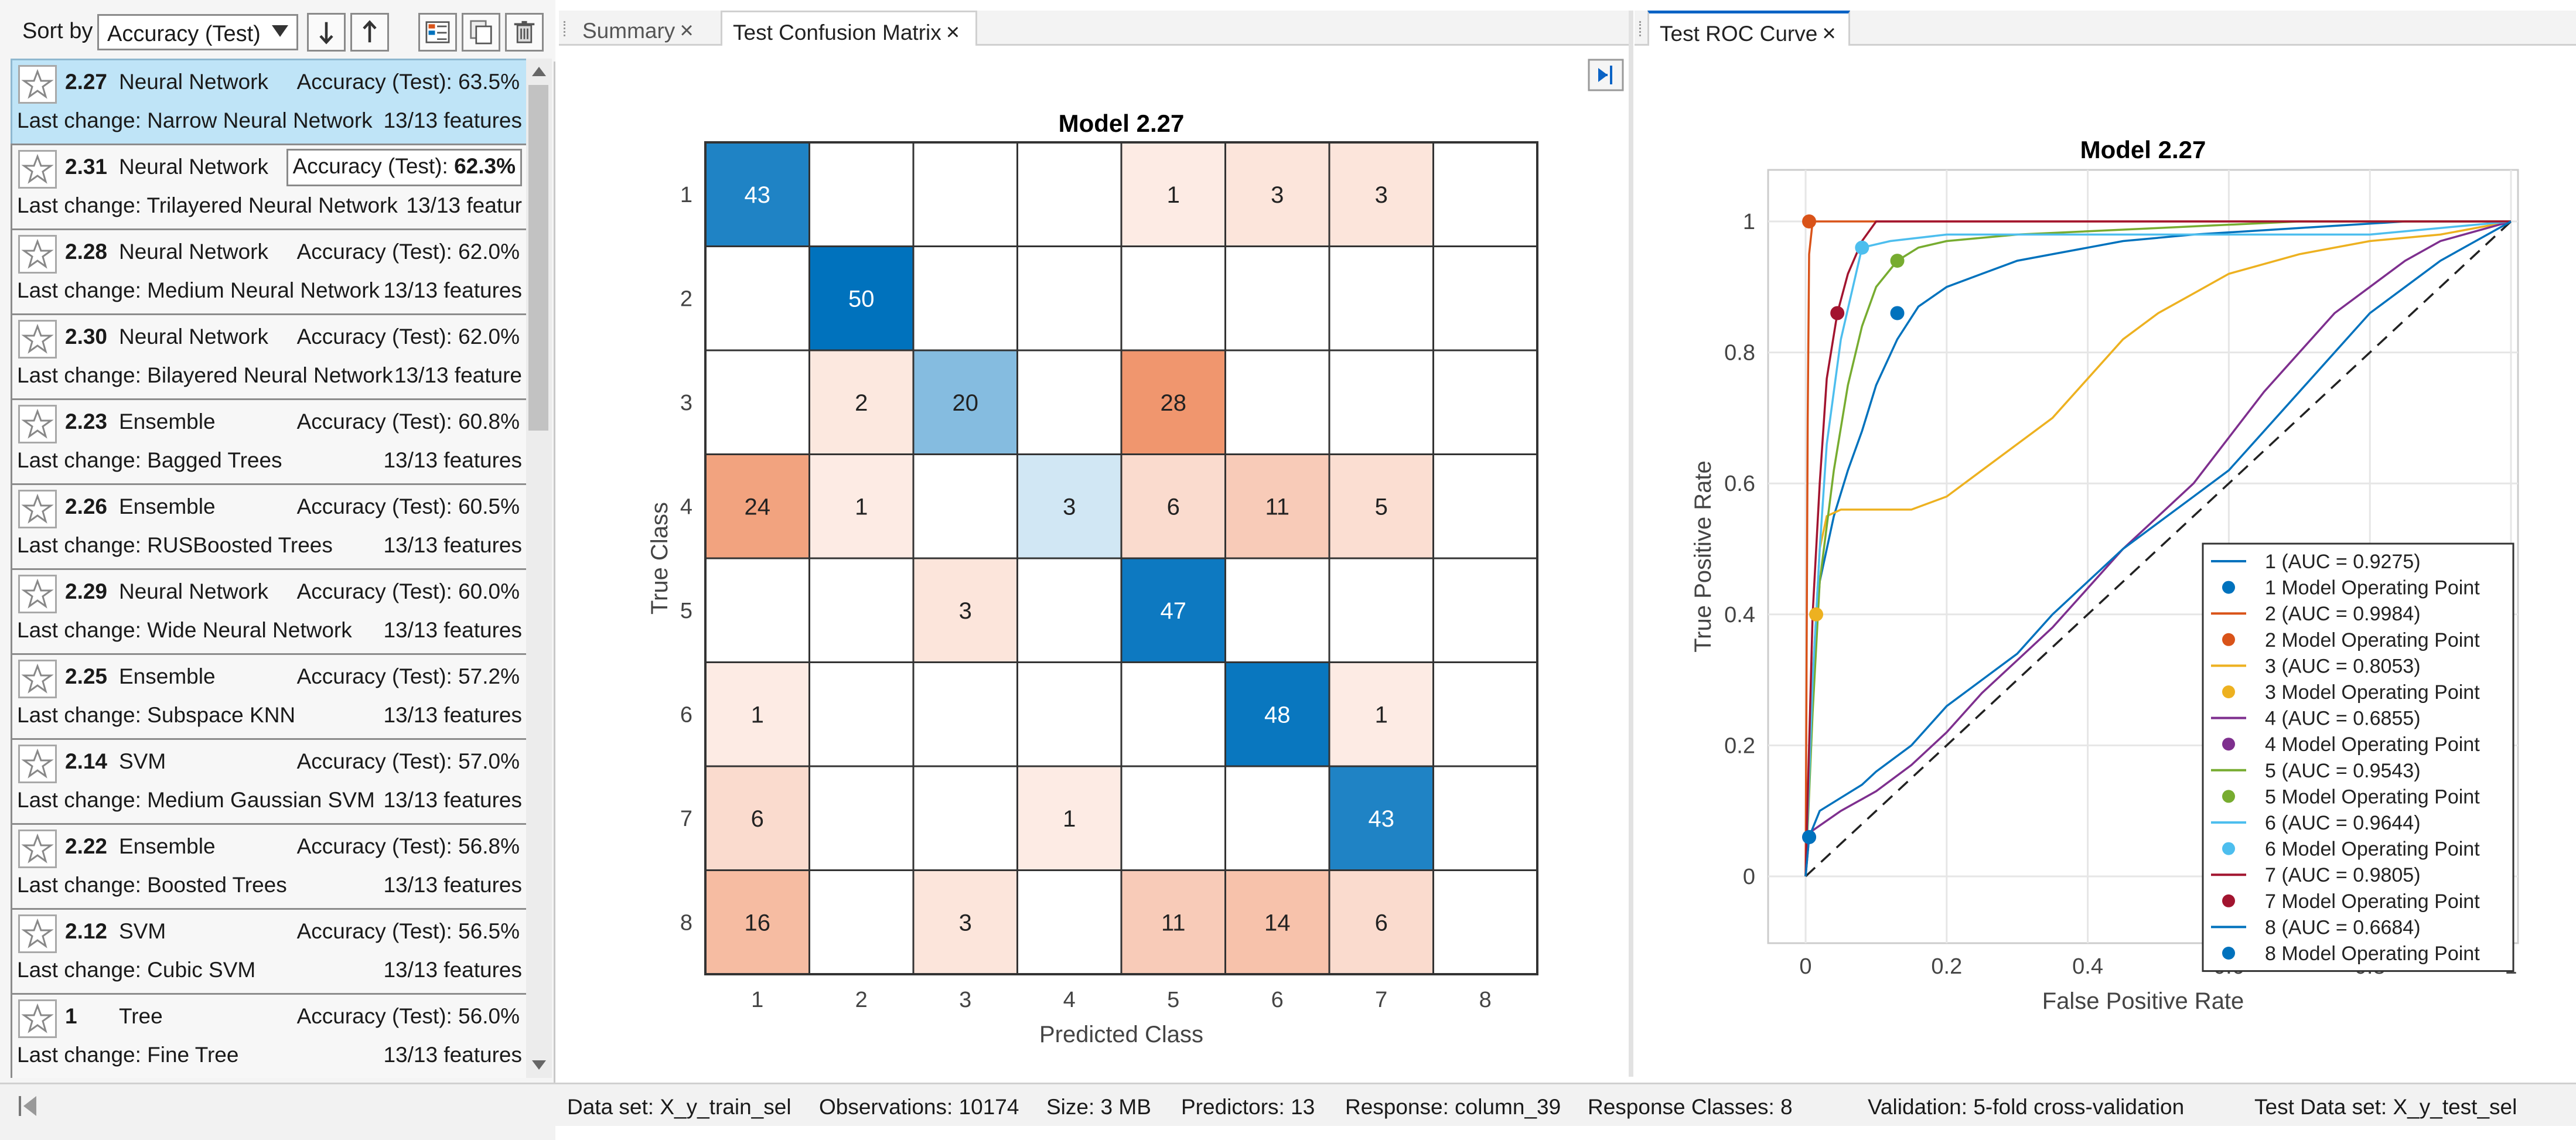 Image resolution: width=2576 pixels, height=1140 pixels. I want to click on sort-descending-button, so click(326, 32).